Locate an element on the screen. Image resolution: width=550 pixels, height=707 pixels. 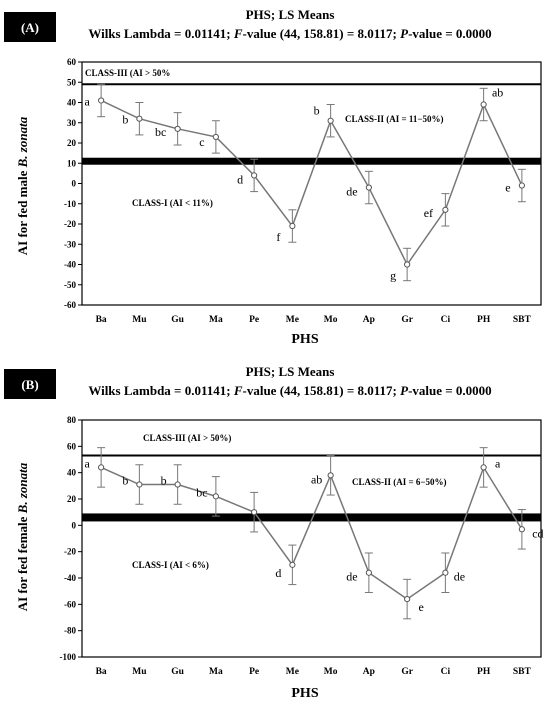
panel-a-ytick-label: -20 is located at coordinates (70, 224).